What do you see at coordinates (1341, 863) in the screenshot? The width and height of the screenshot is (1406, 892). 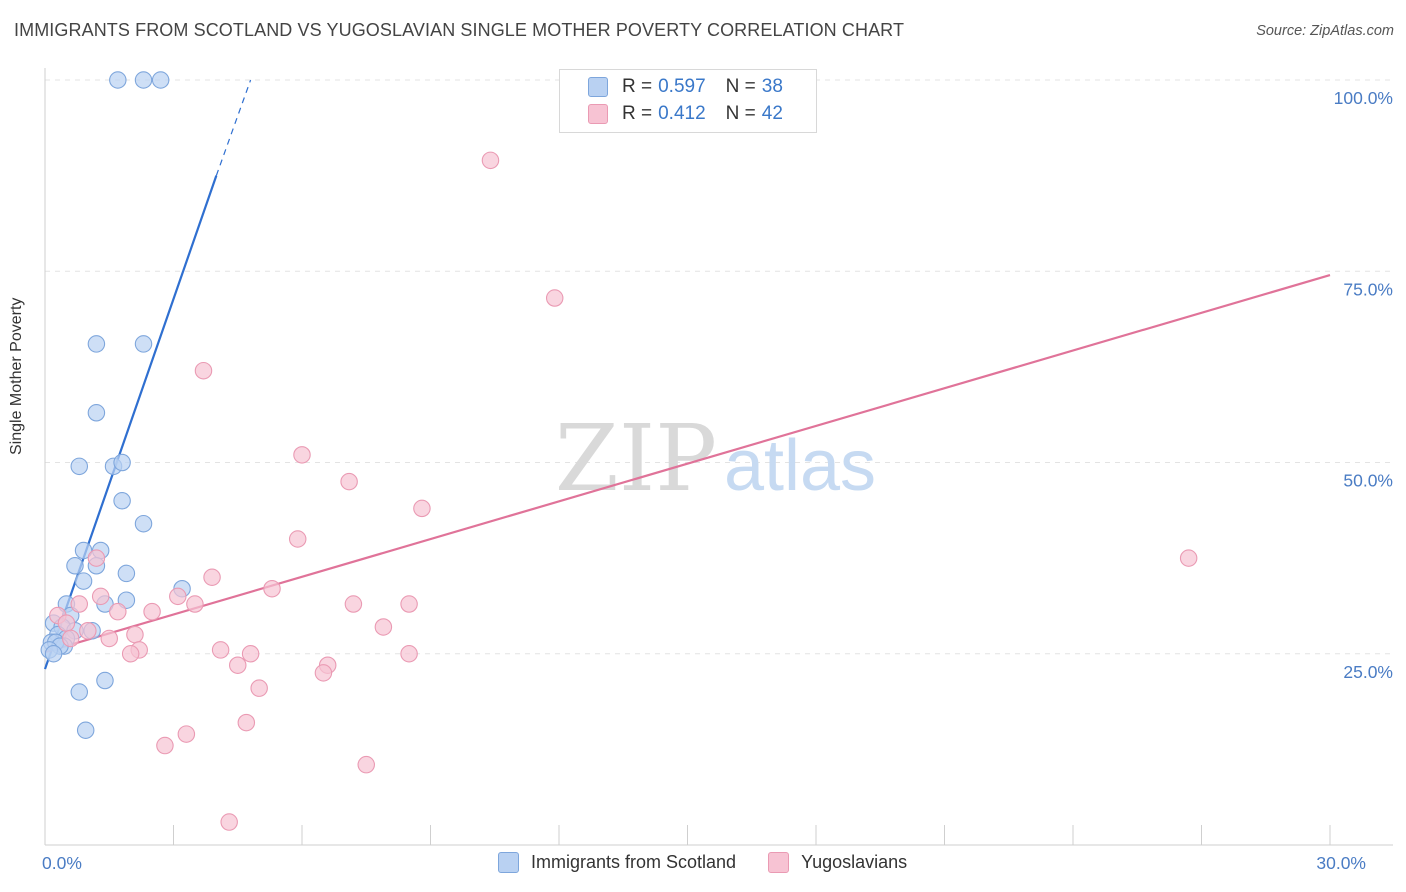 I see `x-tick-label: 30.0%` at bounding box center [1341, 863].